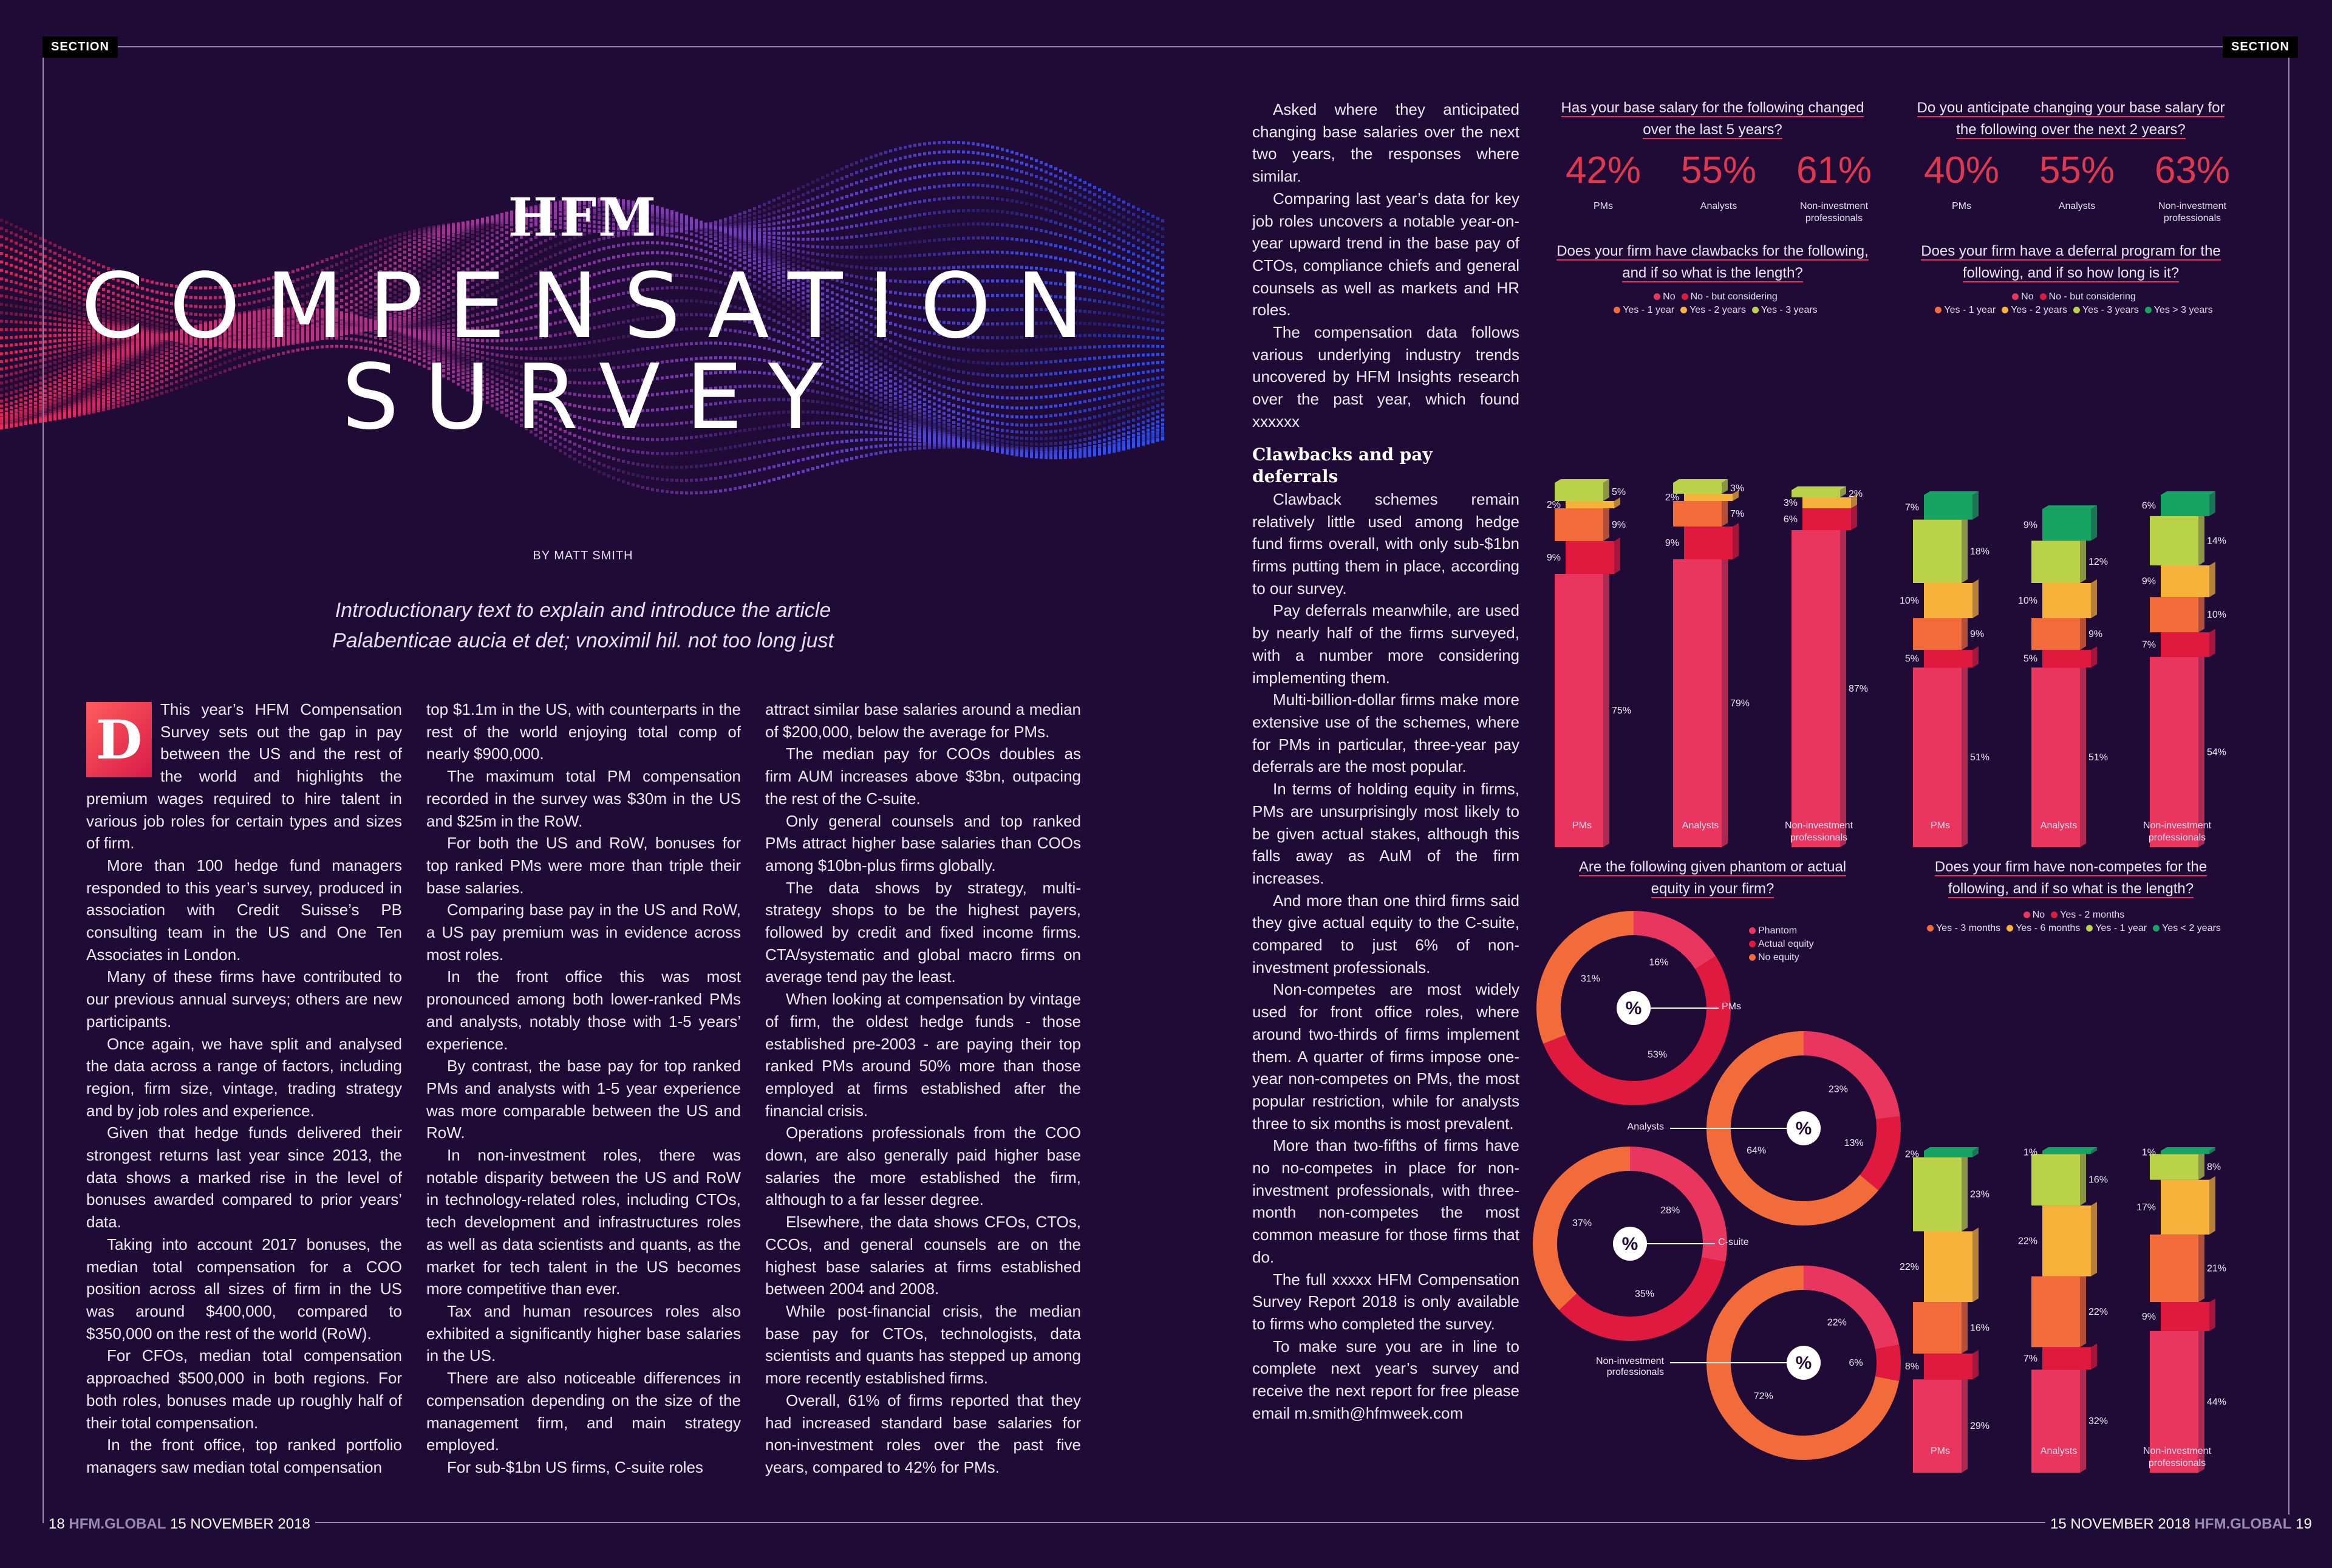  I want to click on byline: BY MATT SMITH, so click(583, 555).